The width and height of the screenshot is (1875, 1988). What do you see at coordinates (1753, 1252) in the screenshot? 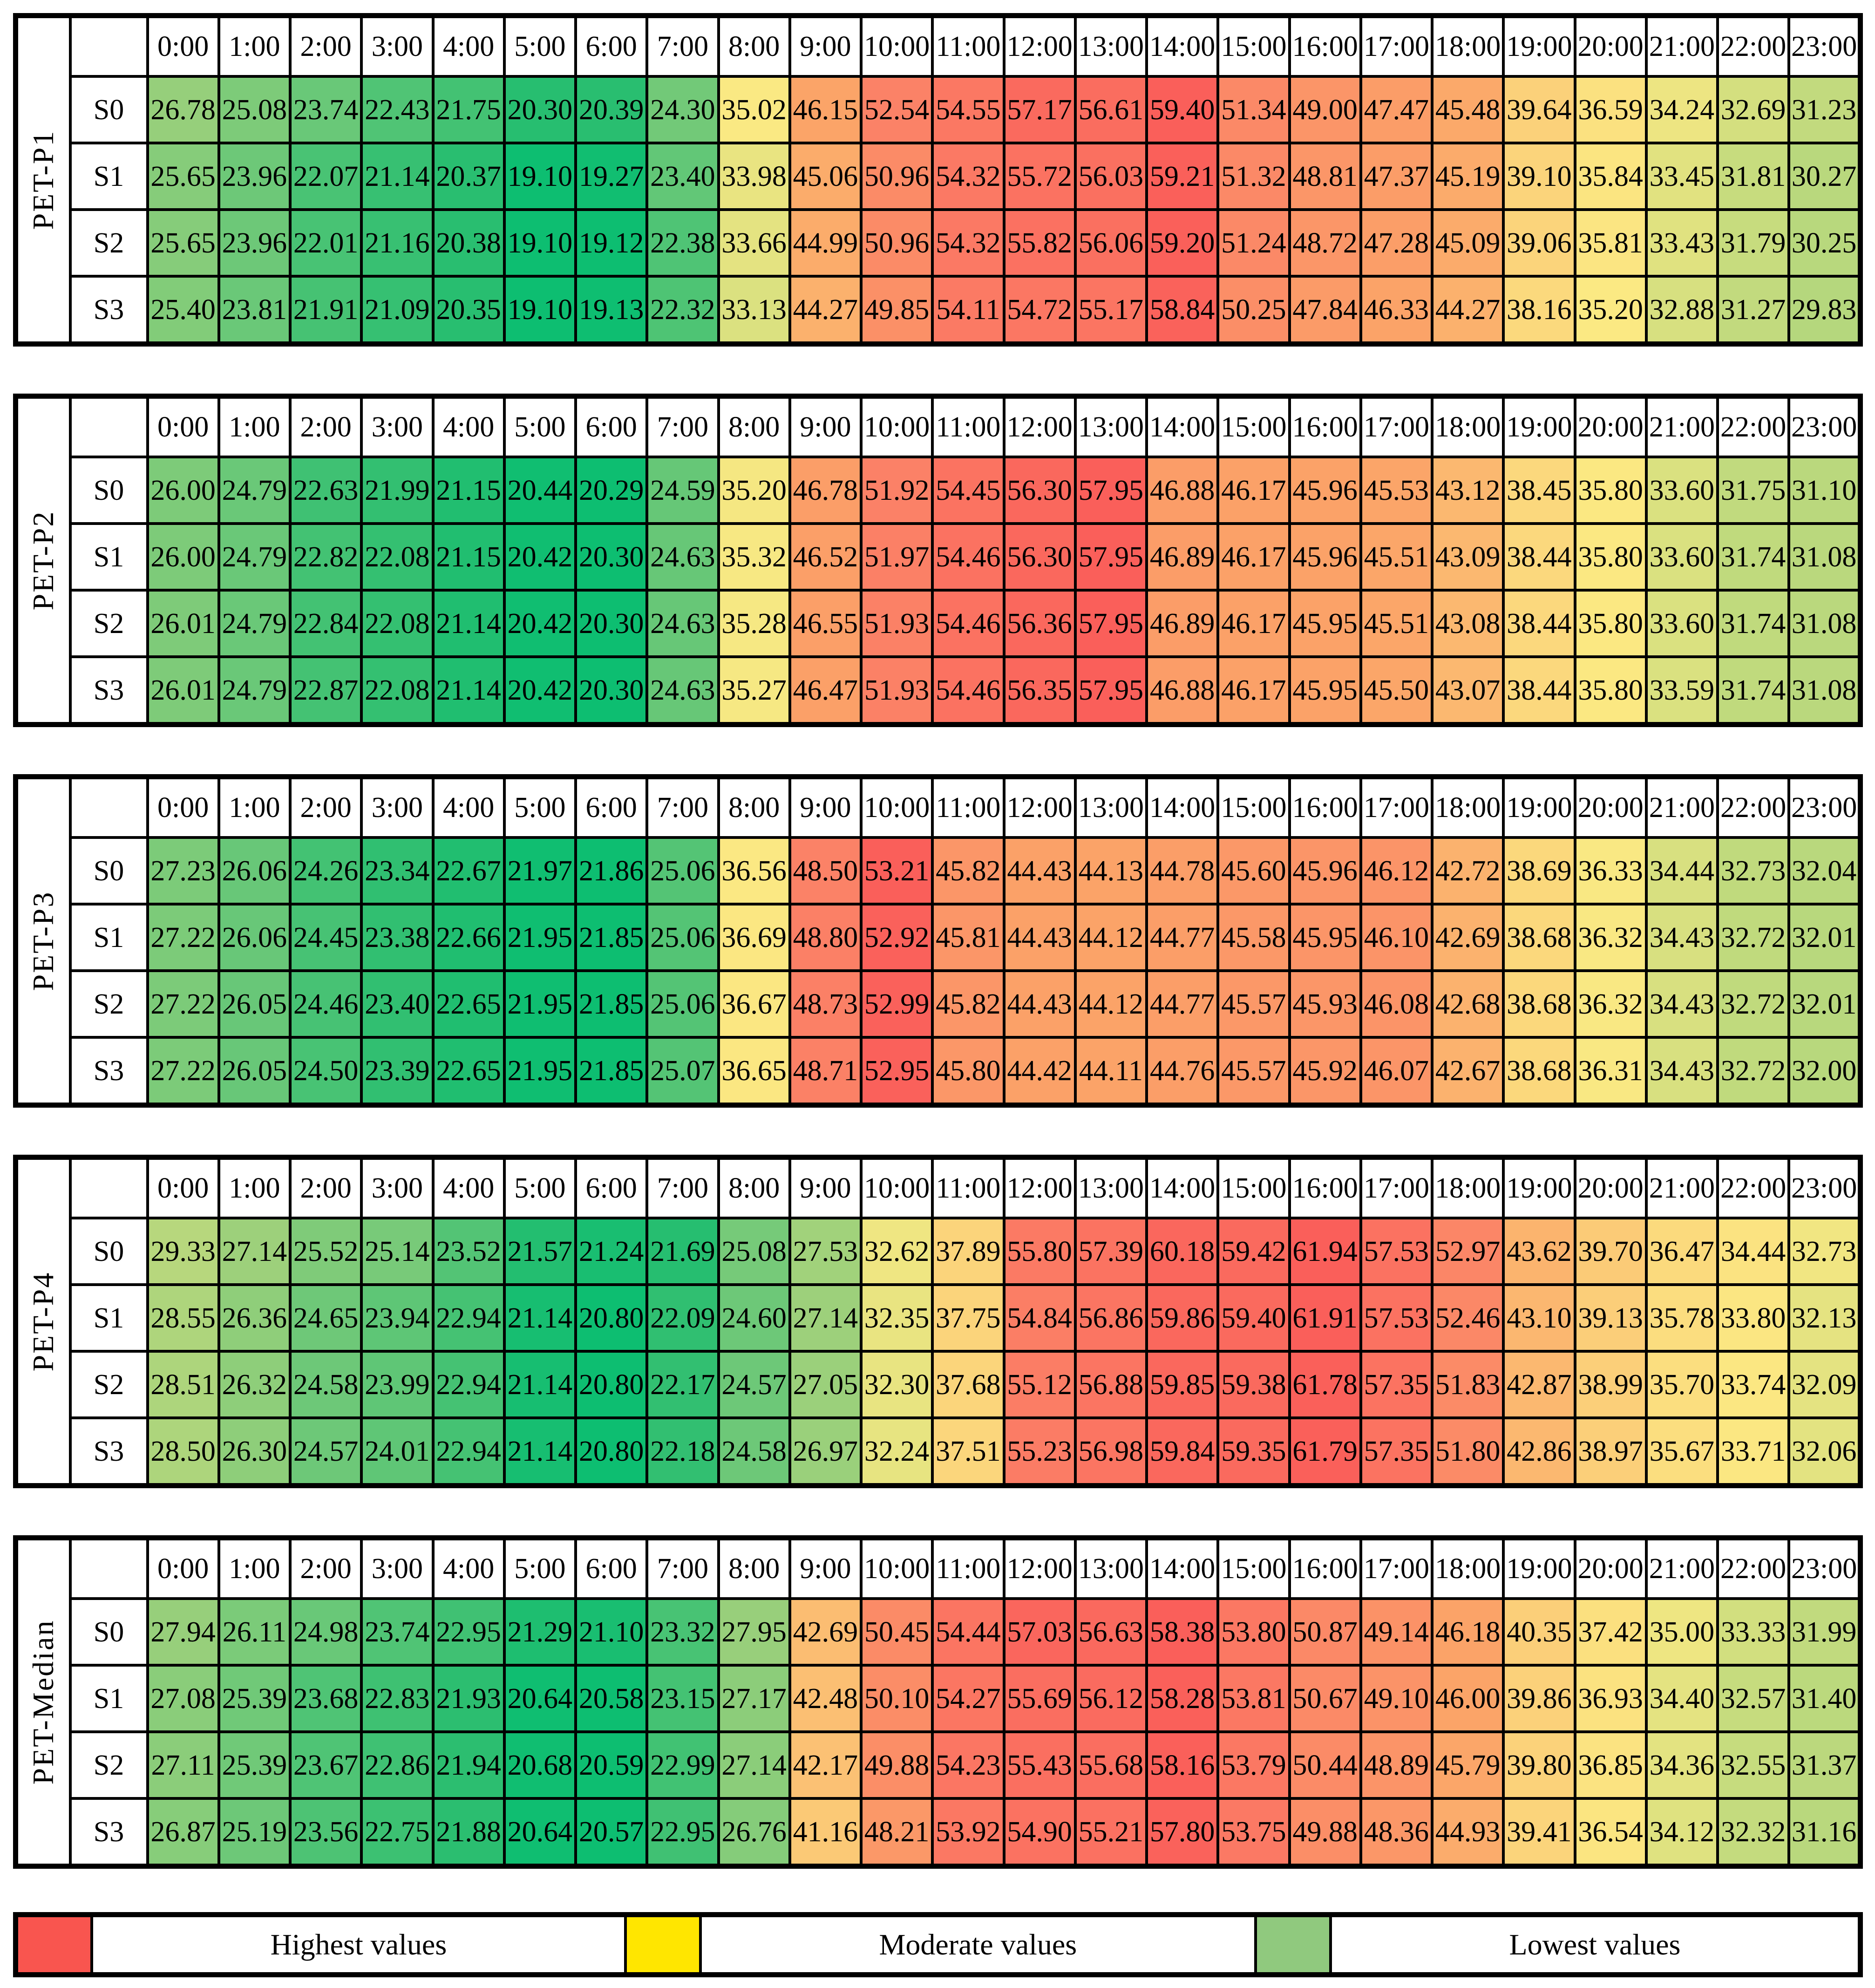
I see `value-cell: 34.44` at bounding box center [1753, 1252].